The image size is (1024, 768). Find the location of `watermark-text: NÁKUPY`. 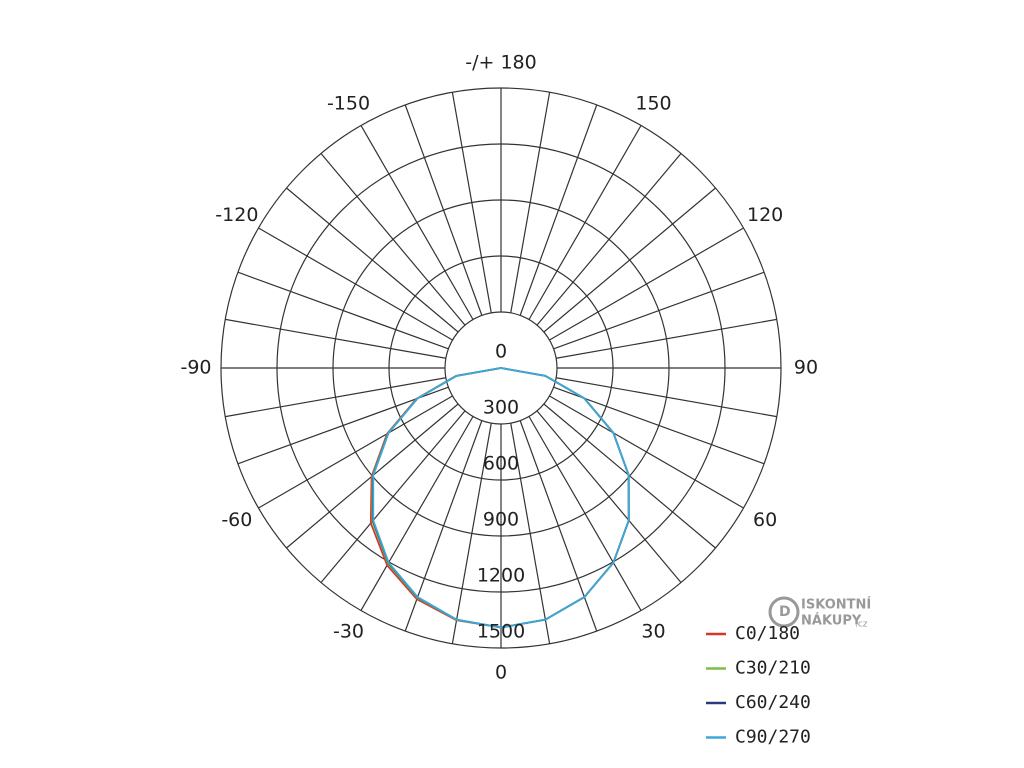

watermark-text: NÁKUPY is located at coordinates (831, 621).